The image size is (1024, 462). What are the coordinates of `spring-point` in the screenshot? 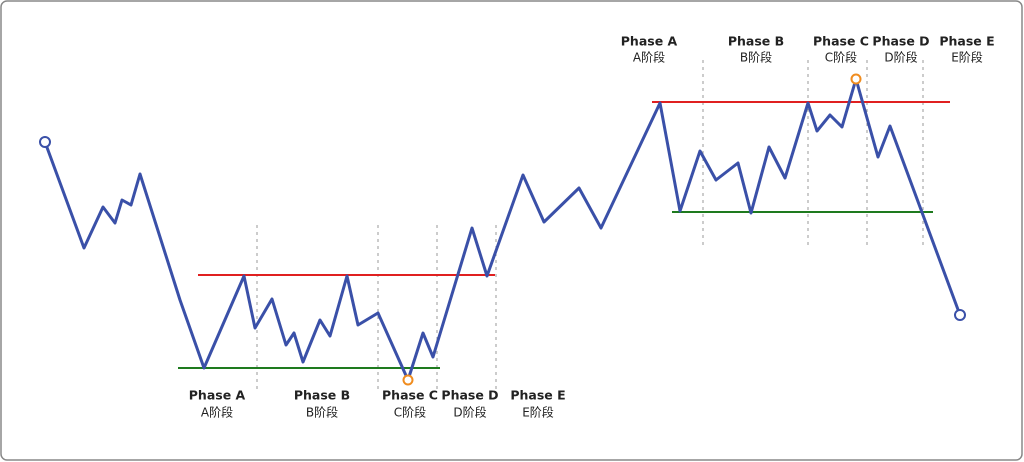 It's located at (408, 380).